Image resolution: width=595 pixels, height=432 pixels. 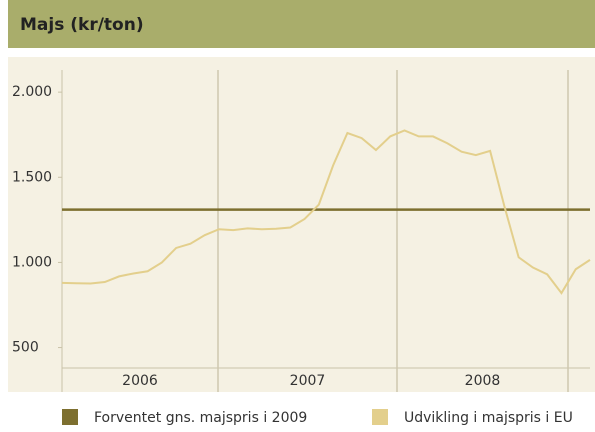 What do you see at coordinates (488, 418) in the screenshot?
I see `legend-label: Udvikling i majspris i EU` at bounding box center [488, 418].